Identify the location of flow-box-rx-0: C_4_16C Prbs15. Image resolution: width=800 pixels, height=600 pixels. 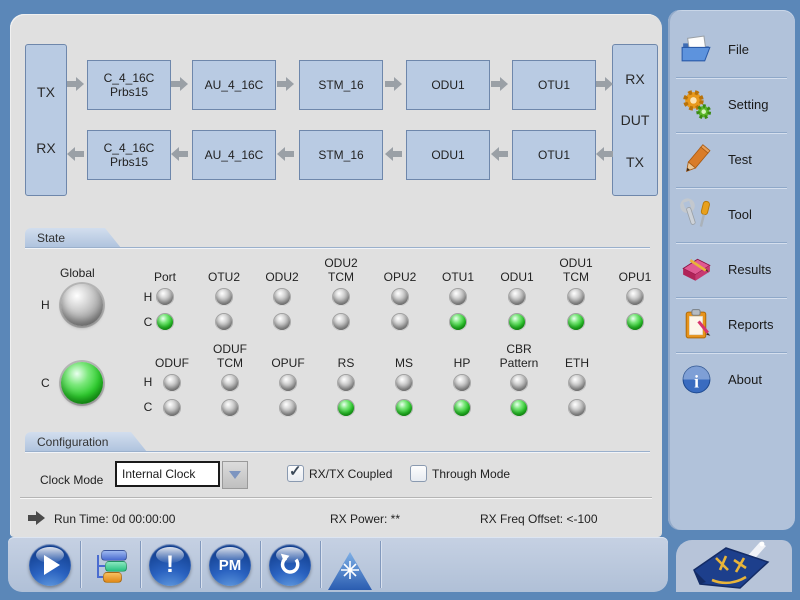
(129, 155).